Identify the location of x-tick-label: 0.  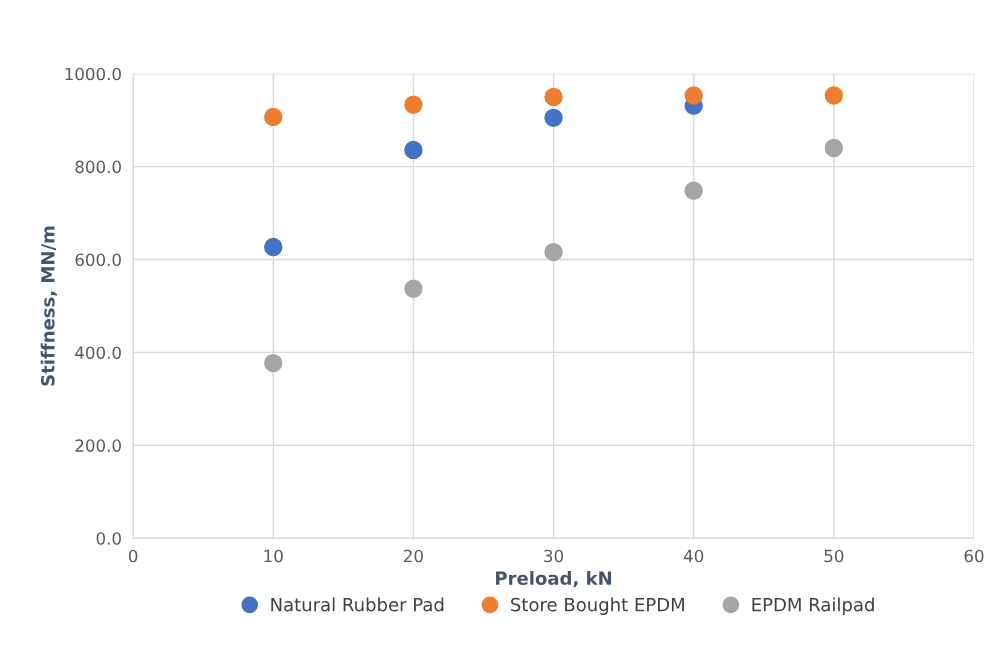
(133, 556).